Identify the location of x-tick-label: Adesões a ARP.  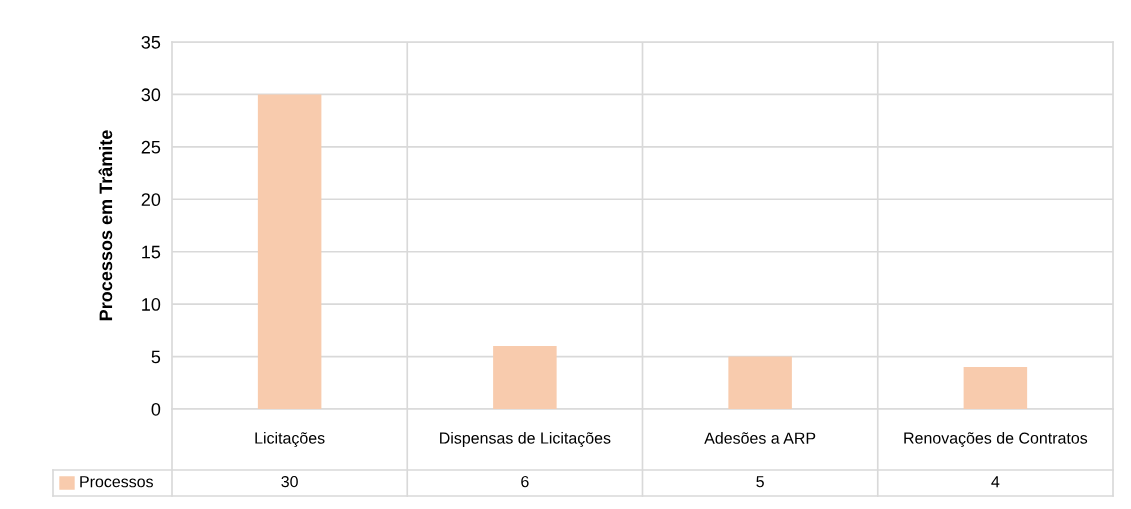
(760, 438).